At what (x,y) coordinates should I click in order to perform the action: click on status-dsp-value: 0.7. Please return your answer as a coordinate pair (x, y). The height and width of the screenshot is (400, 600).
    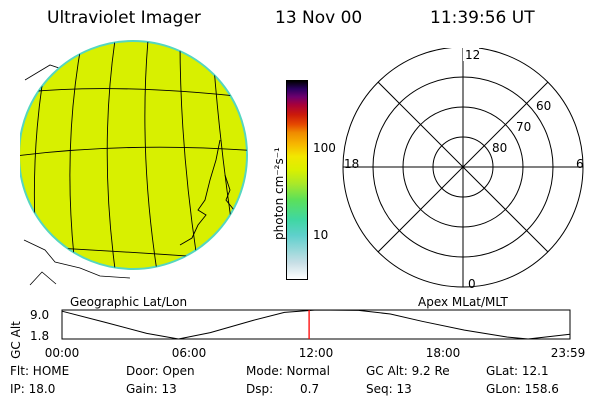
    Looking at the image, I should click on (310, 389).